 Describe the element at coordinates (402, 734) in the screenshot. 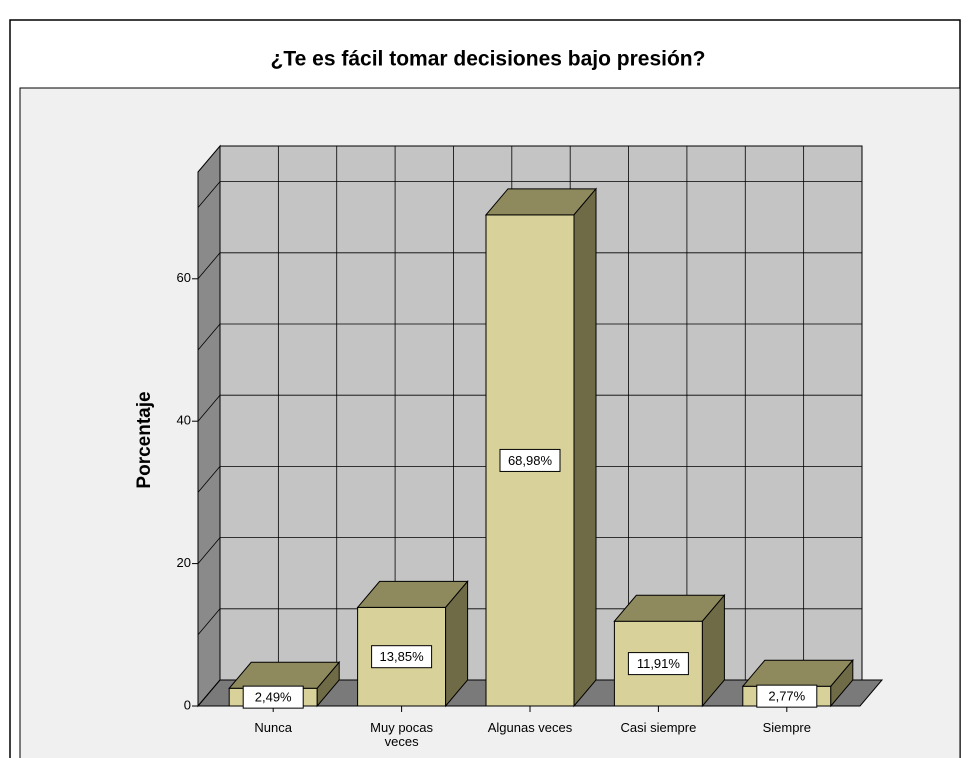

I see `x-tick-label: Muy pocas veces` at that location.